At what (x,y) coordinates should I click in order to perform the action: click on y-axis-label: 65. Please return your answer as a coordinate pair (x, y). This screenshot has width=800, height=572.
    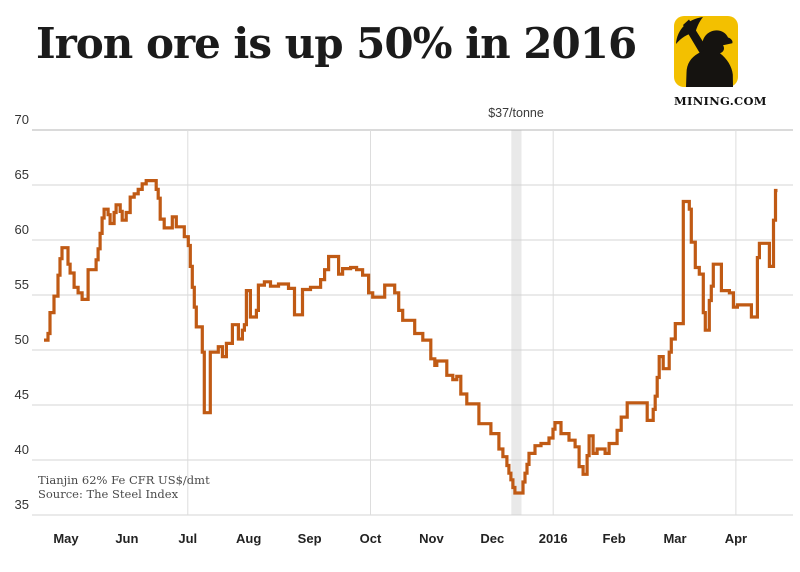
    Looking at the image, I should click on (22, 174).